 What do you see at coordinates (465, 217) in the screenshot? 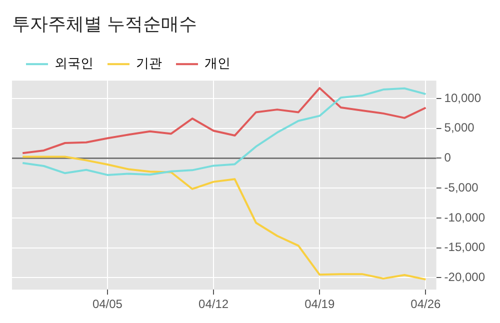
I see `y-tick-label: -10,000` at bounding box center [465, 217].